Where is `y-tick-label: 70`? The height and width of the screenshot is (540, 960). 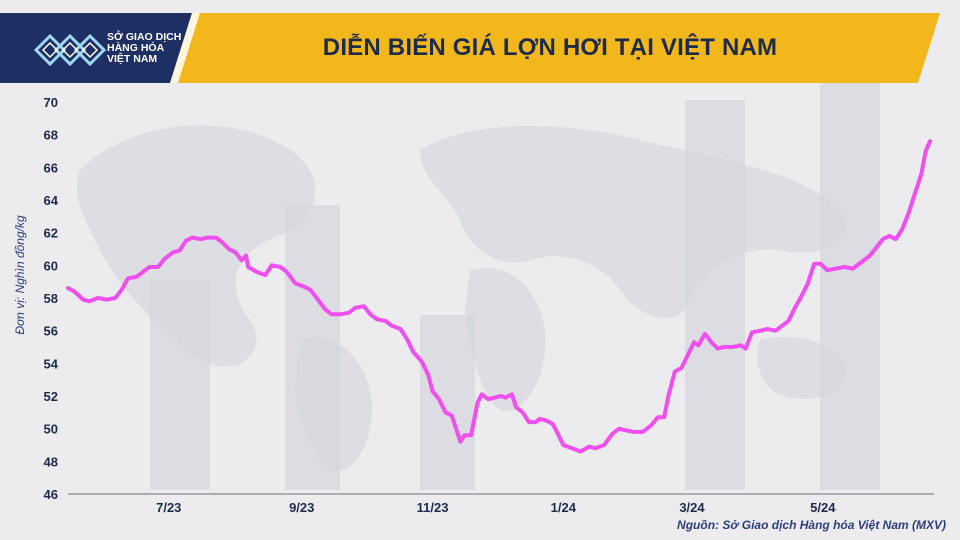 y-tick-label: 70 is located at coordinates (51, 102).